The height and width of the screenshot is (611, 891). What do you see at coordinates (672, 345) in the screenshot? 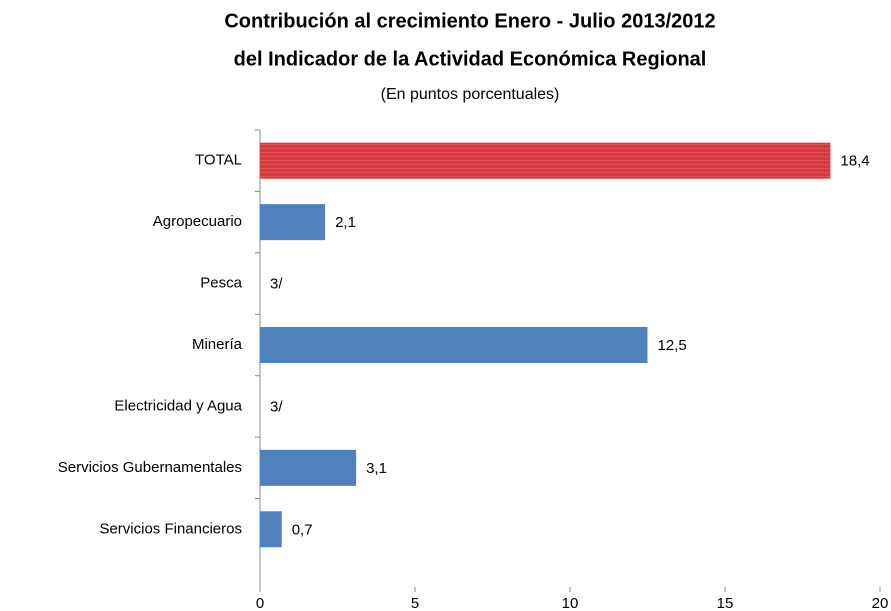
I see `value-label: 12,5` at bounding box center [672, 345].